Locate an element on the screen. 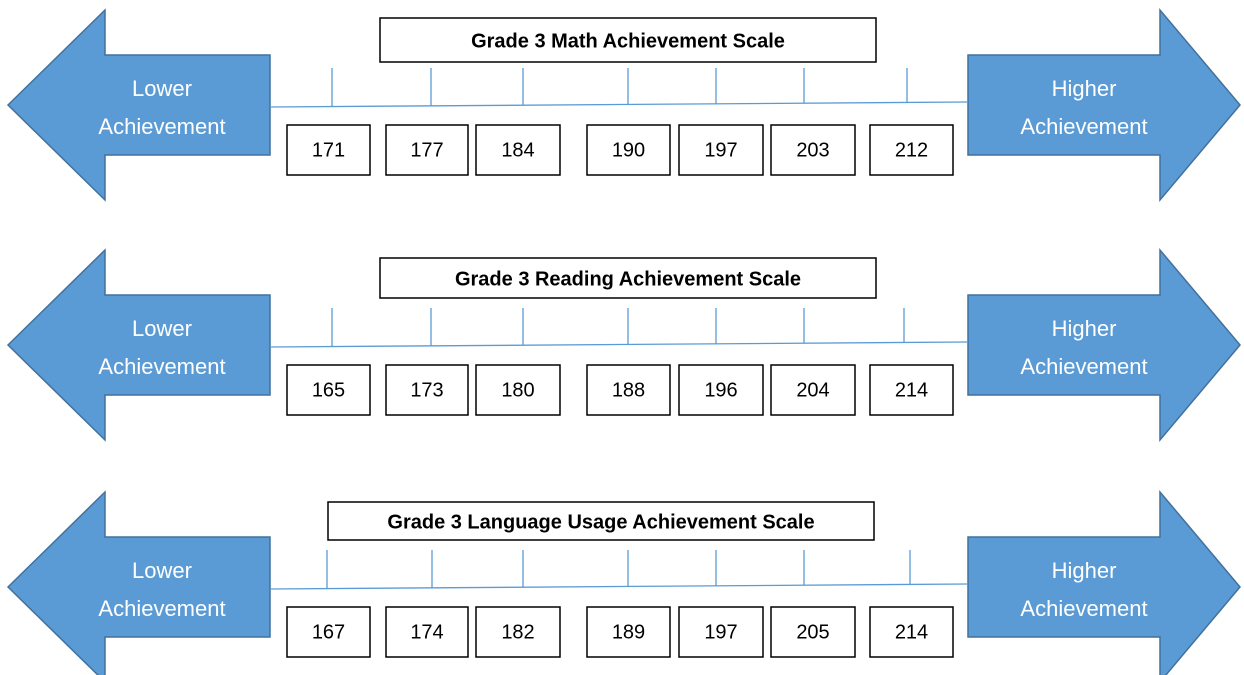  value-label: 203 is located at coordinates (812, 150).